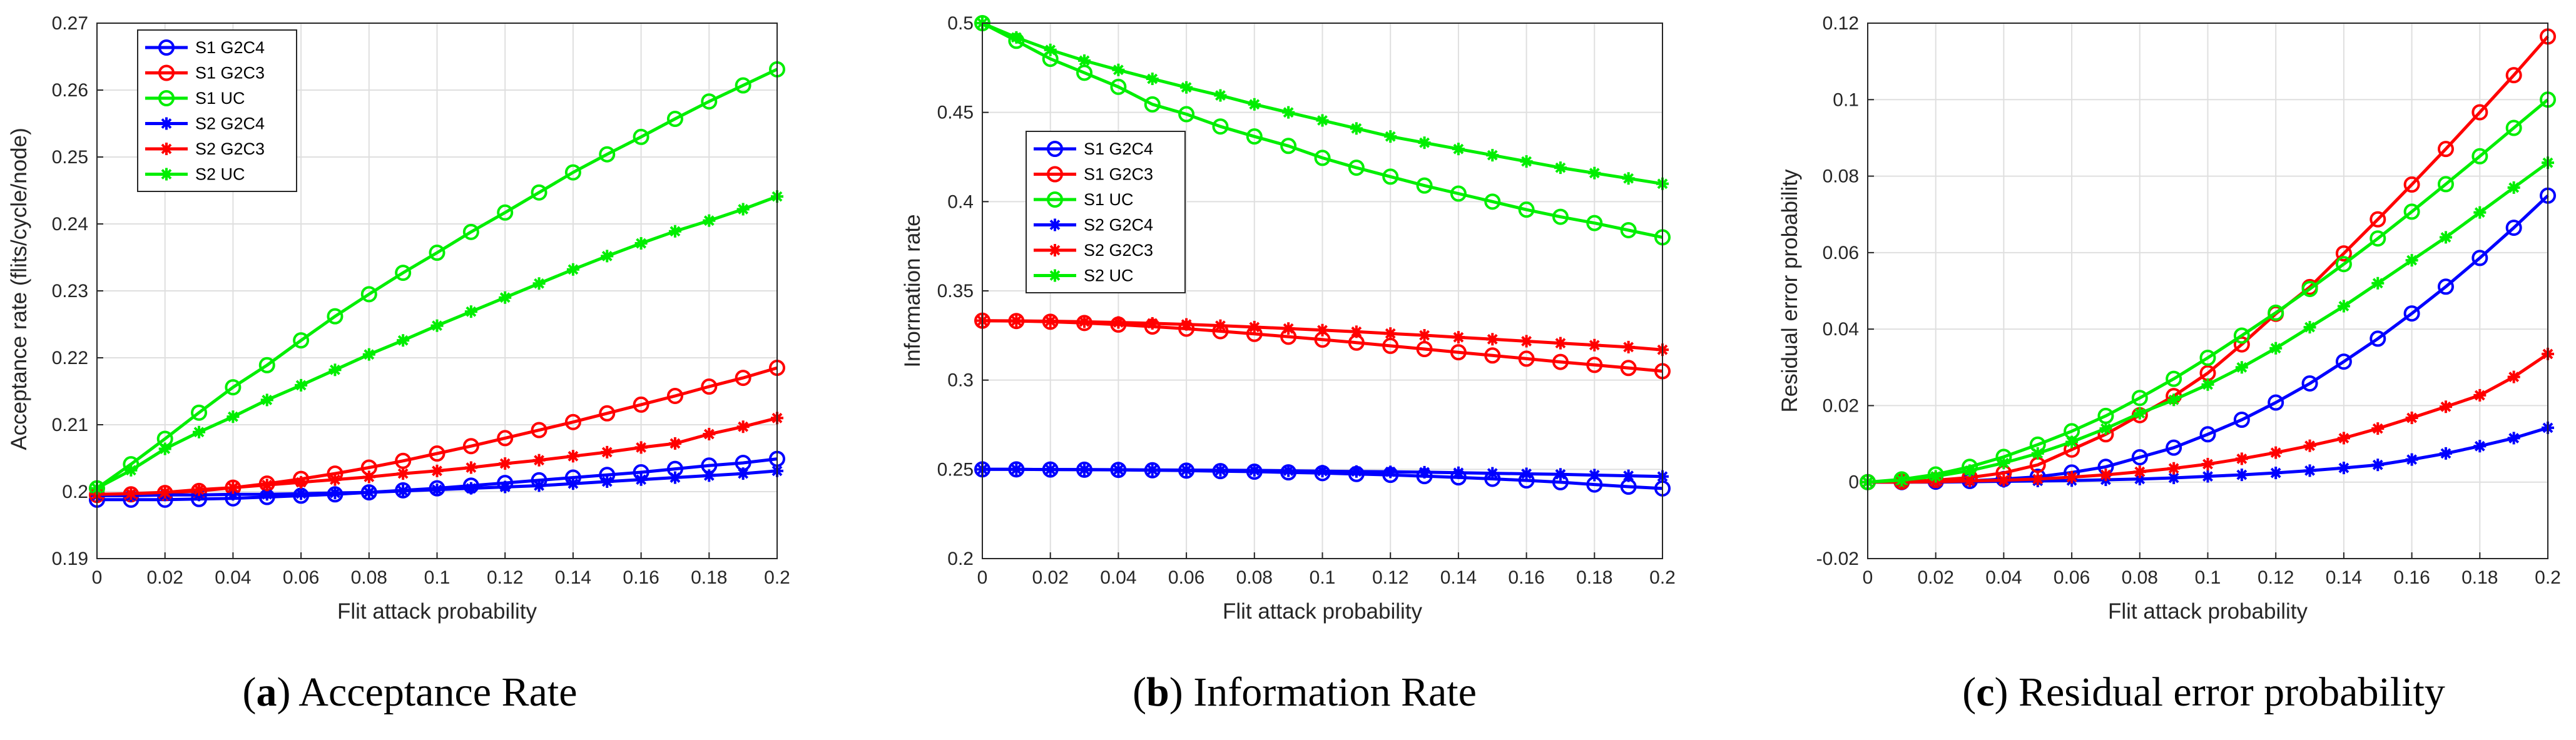  I want to click on caption-paren-open: (, so click(1139, 692).